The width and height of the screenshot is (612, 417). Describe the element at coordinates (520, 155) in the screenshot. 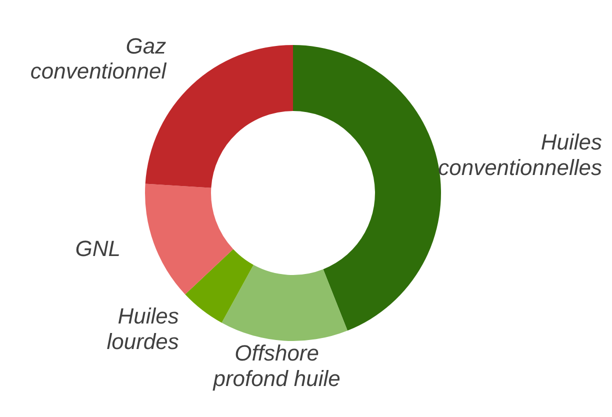

I see `slice-label: Huiles conventionnelles` at that location.